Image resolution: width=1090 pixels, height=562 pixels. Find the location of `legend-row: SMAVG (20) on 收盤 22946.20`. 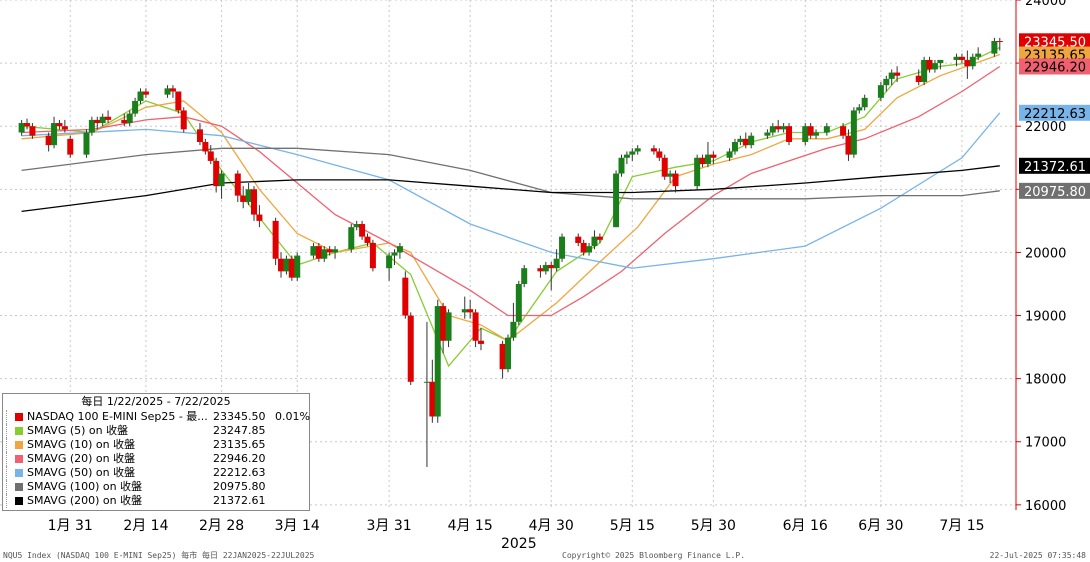

legend-row: SMAVG (20) on 收盤 22946.20 is located at coordinates (156, 459).